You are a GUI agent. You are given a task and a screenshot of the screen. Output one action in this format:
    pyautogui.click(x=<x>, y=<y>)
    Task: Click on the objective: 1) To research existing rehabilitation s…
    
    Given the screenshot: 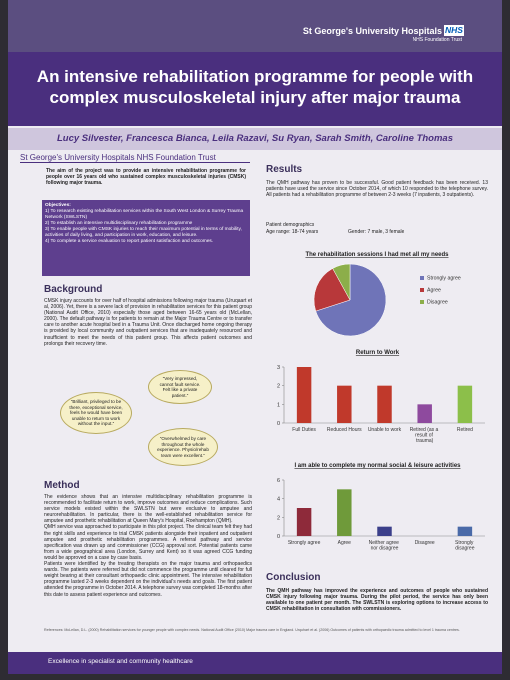 What is the action you would take?
    pyautogui.click(x=144, y=214)
    